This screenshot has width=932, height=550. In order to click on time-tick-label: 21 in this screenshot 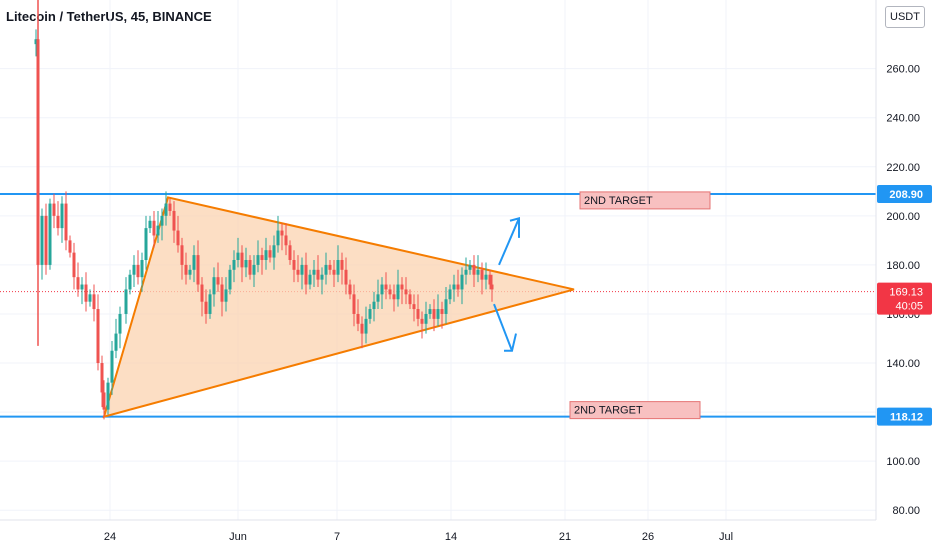, I will do `click(565, 537)`.